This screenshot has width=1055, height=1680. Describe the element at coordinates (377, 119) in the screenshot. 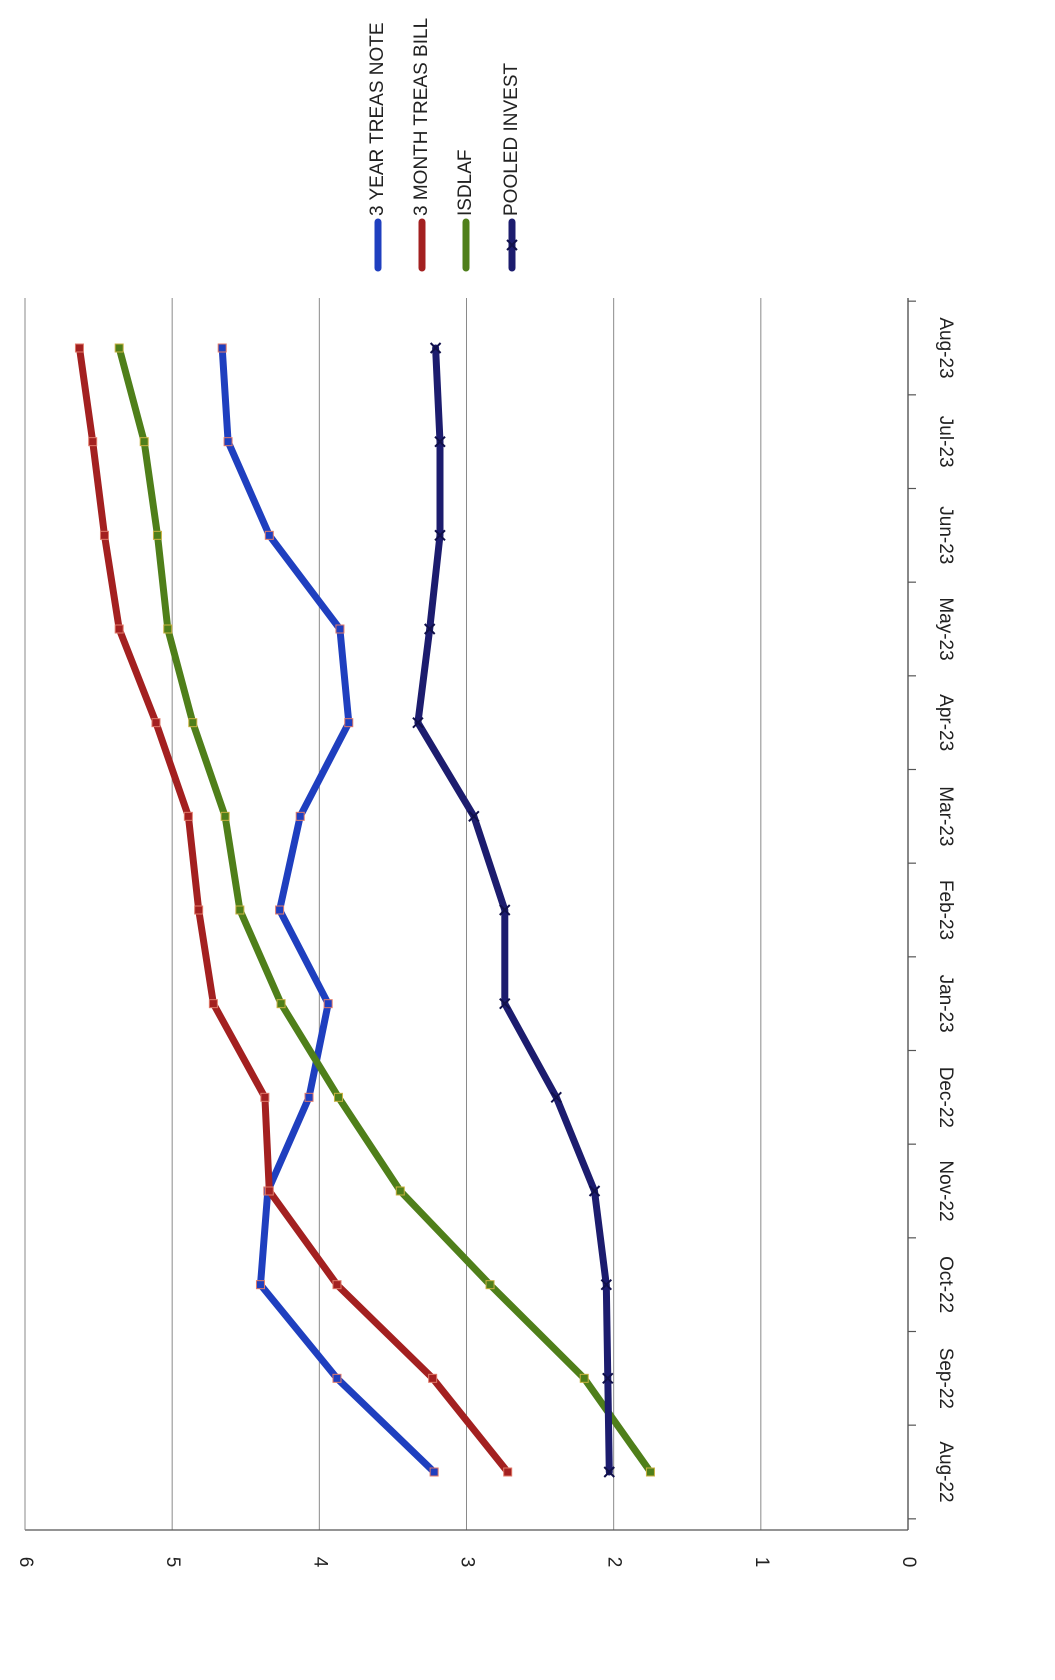

I see `legend-label: 3 YEAR TREAS NOTE` at that location.